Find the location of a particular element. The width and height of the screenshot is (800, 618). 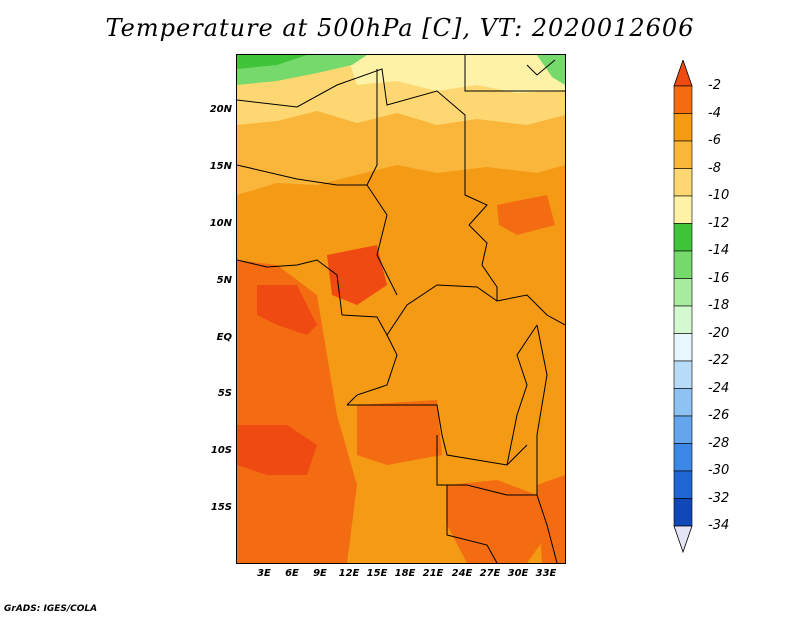

colorbar-tick-label: -6 is located at coordinates (714, 140).